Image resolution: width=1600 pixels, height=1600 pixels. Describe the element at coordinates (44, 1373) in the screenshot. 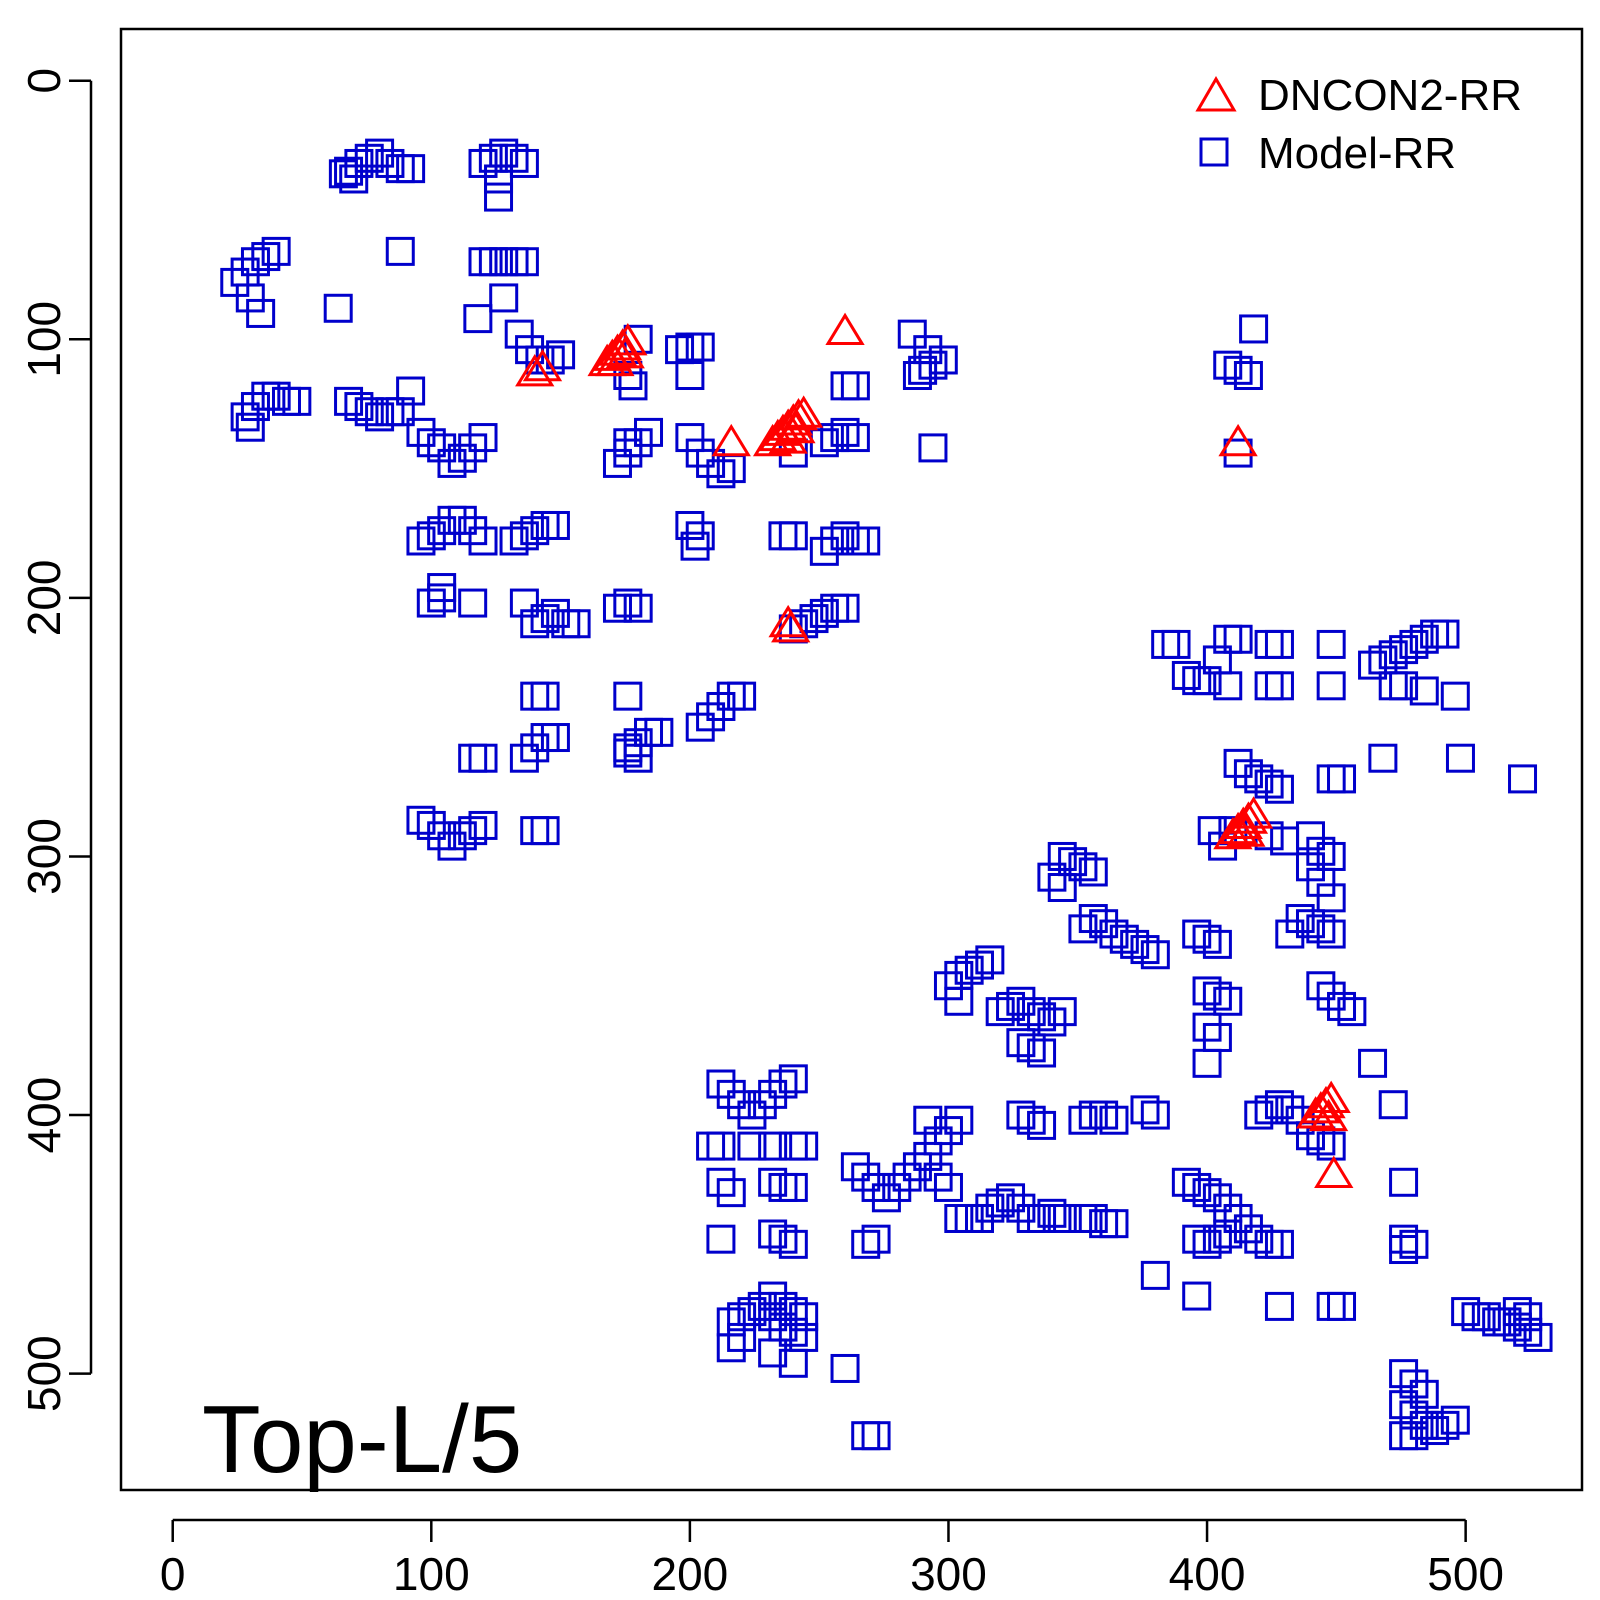

I see `y-tick-label: 500` at that location.